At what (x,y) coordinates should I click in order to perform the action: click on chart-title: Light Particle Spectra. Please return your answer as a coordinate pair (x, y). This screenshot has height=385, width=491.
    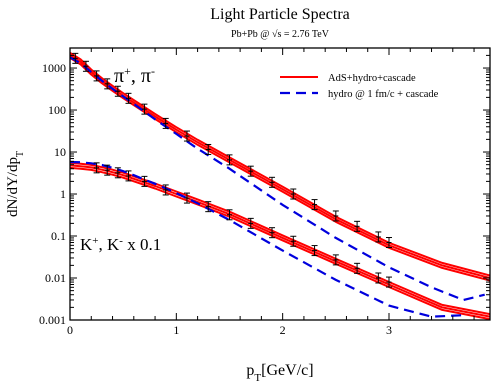
    Looking at the image, I should click on (280, 14).